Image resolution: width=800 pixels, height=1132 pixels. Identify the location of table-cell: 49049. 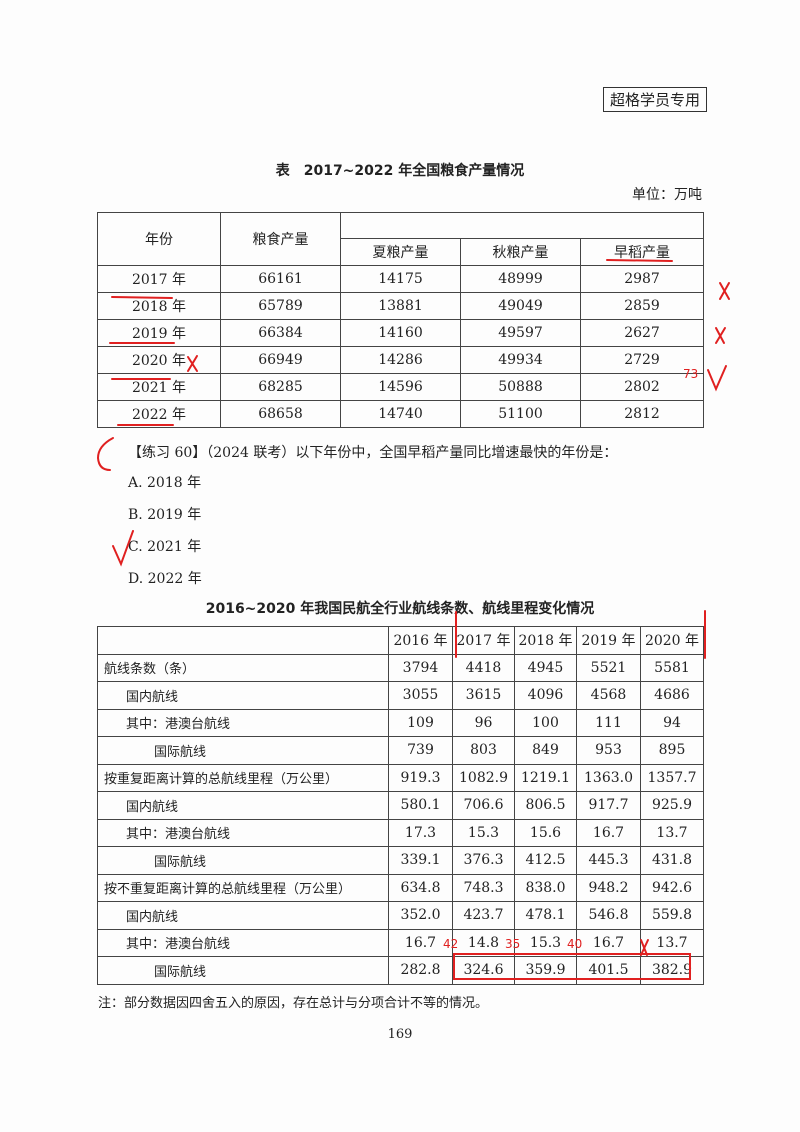
(520, 306).